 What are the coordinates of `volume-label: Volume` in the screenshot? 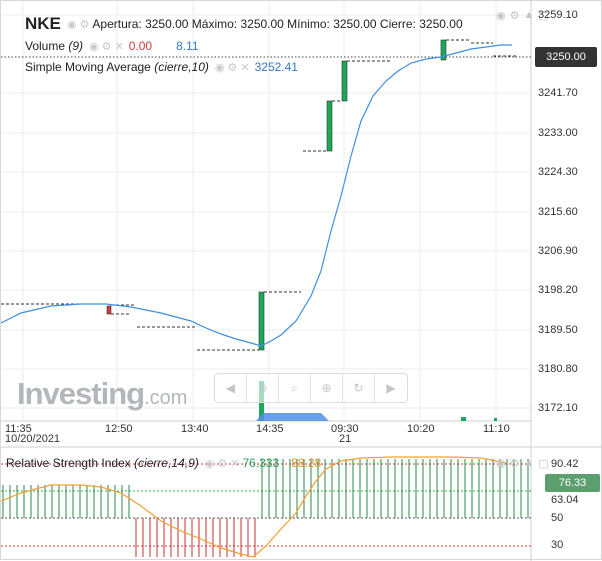 It's located at (45, 46).